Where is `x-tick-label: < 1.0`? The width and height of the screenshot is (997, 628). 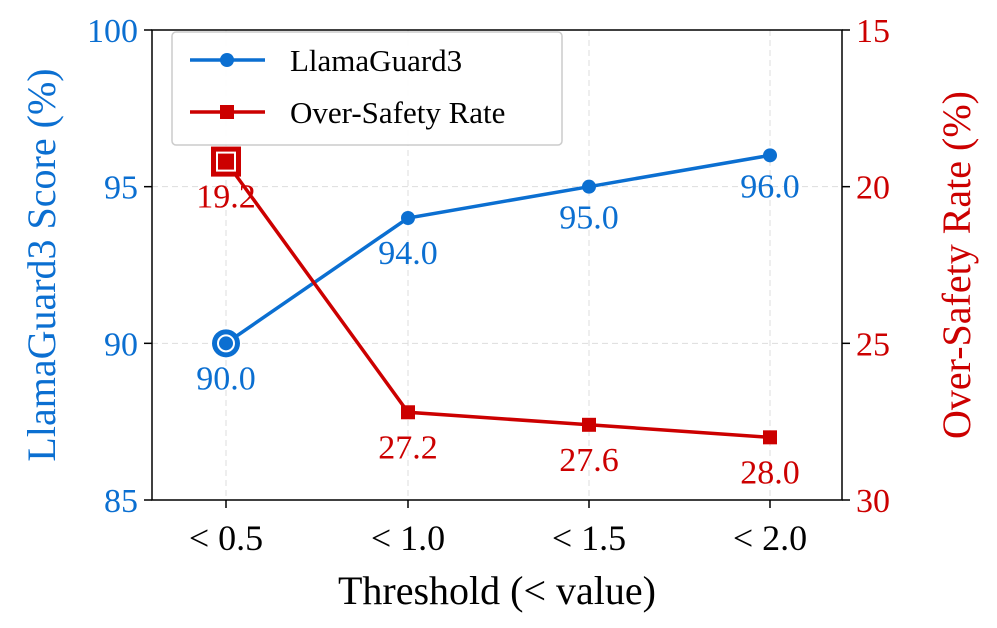 x-tick-label: < 1.0 is located at coordinates (408, 538).